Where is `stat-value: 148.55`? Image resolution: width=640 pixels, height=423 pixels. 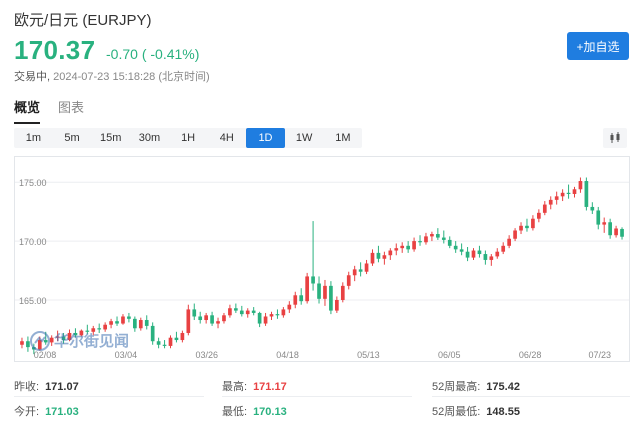
stat-value: 148.55 is located at coordinates (503, 412).